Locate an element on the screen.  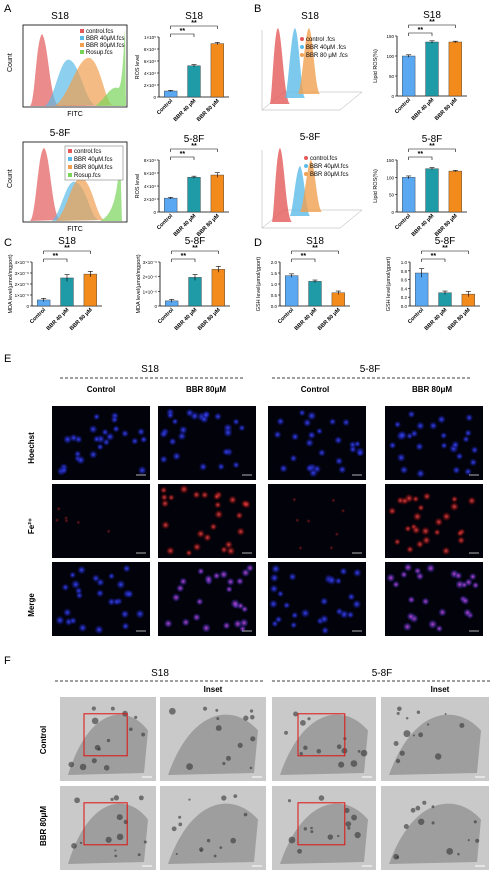
y-tick-label: 4×10⁻⁶ is located at coordinates (22, 262).